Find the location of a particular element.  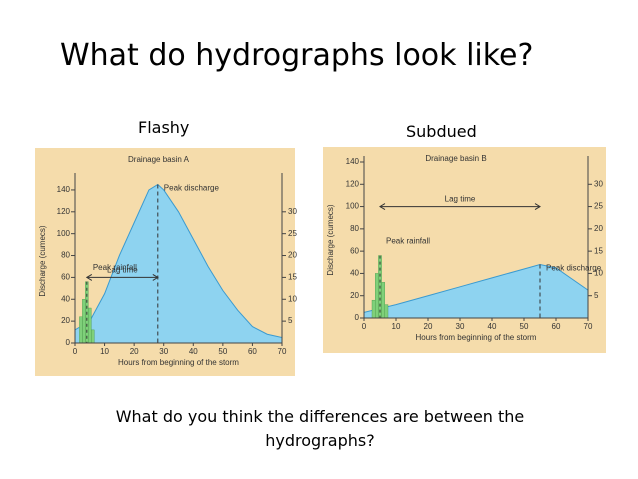

chart-label: Flashy is located at coordinates (164, 127).